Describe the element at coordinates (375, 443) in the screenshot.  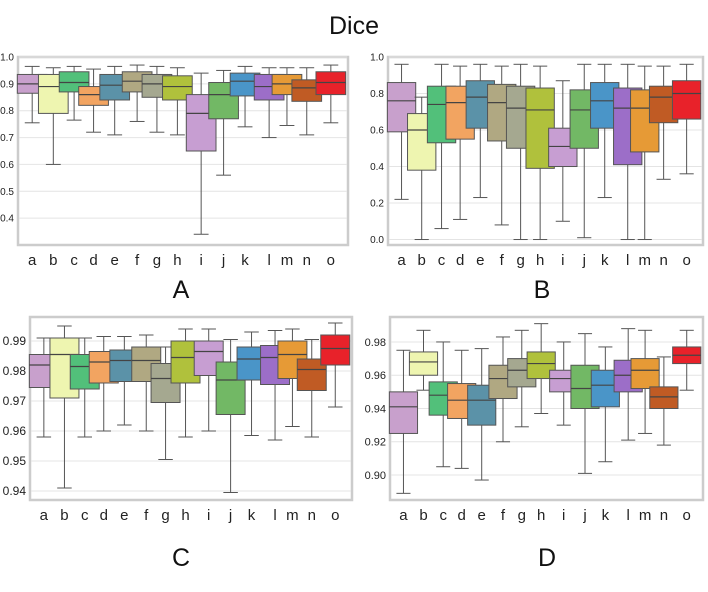
I see `y-tick-label: 0.92` at that location.